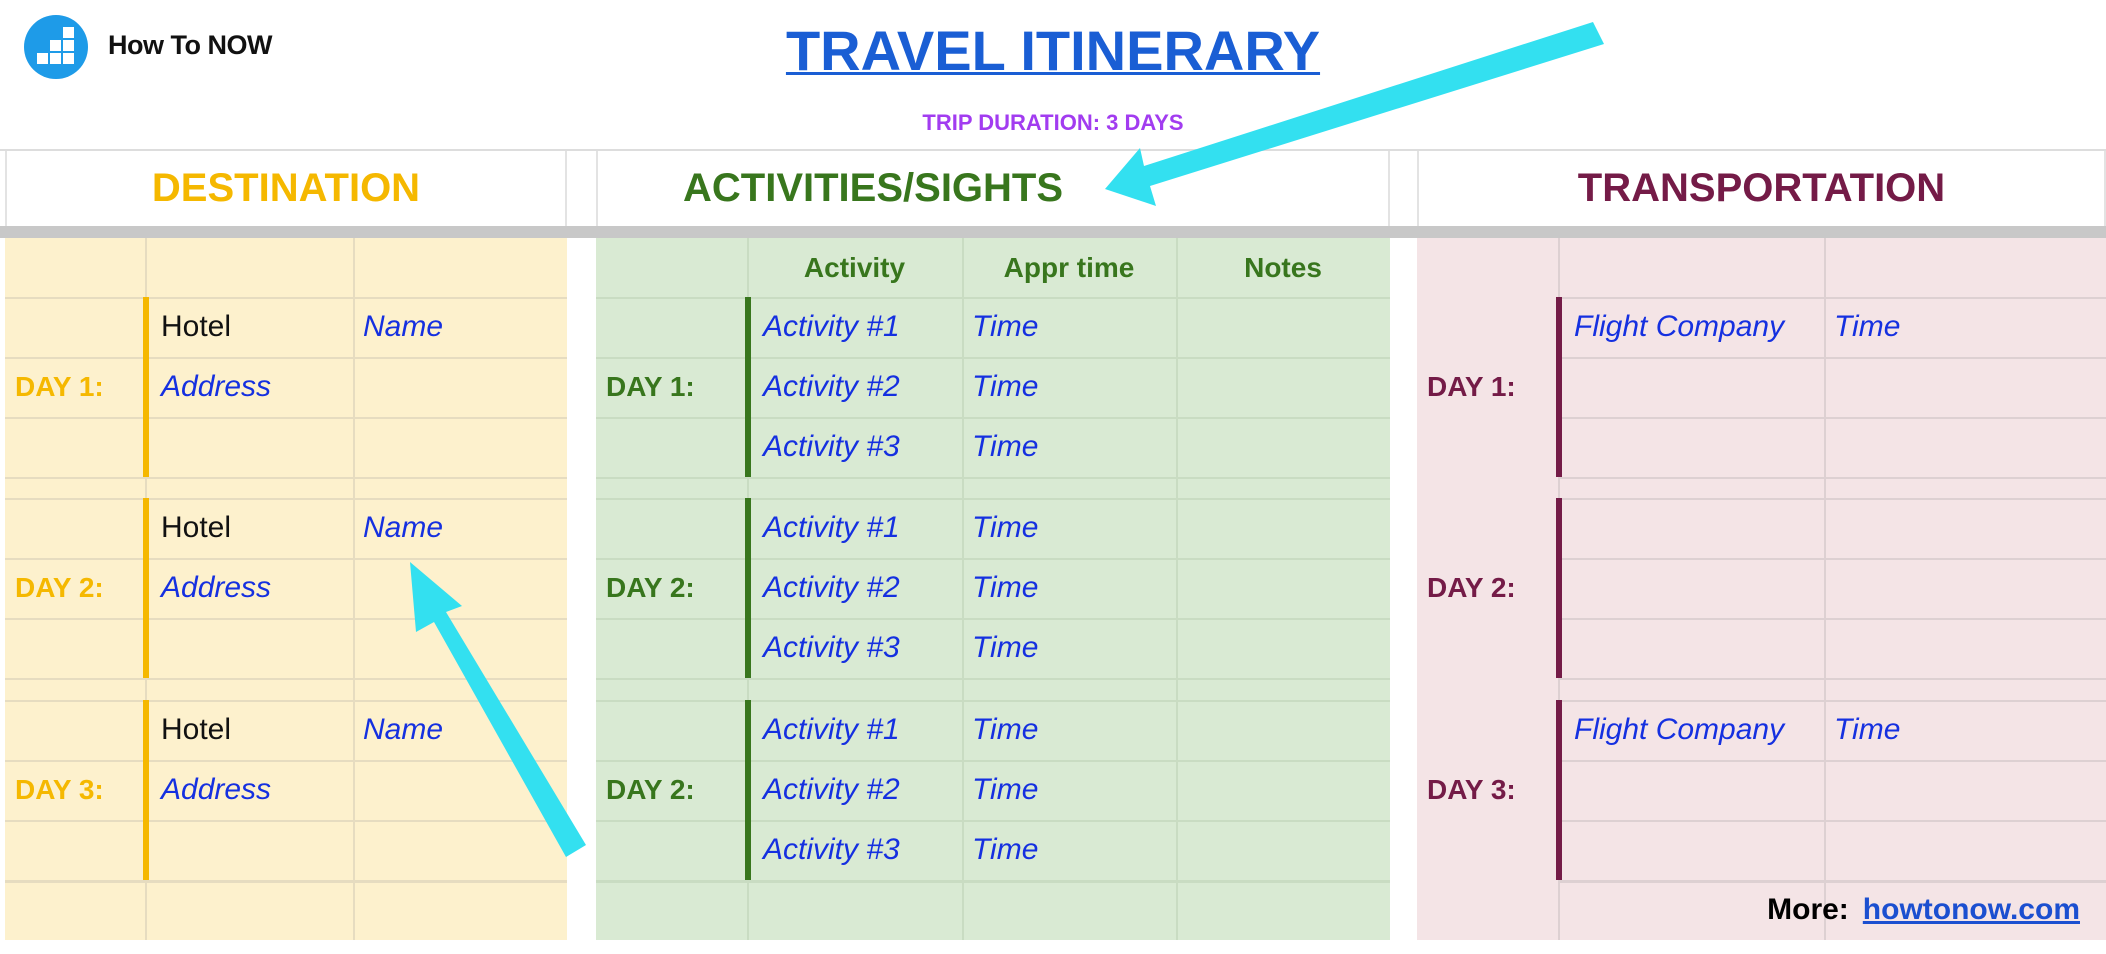  I want to click on footer-more: More: howtonow.com, so click(1923, 910).